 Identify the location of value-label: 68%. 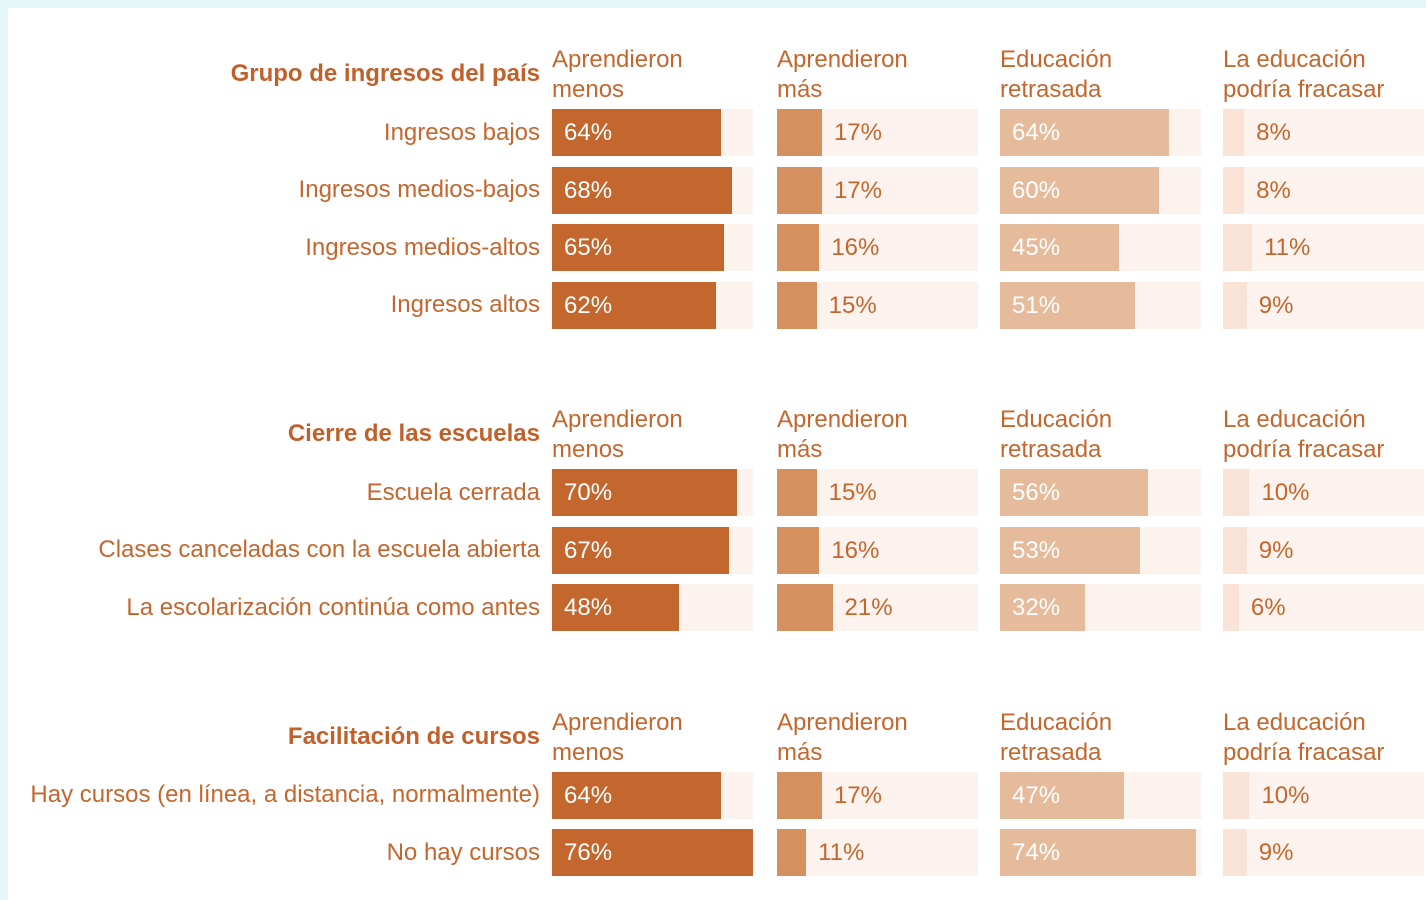
(588, 190).